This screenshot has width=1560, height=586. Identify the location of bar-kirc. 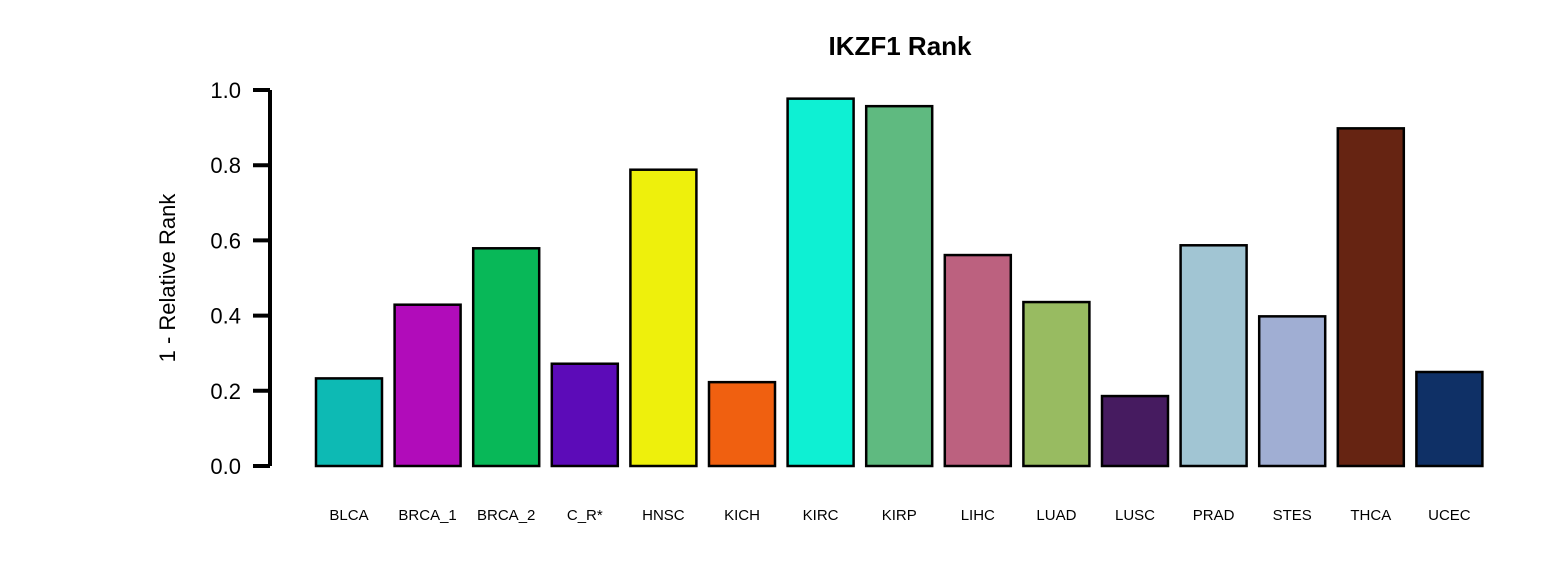
(820, 282).